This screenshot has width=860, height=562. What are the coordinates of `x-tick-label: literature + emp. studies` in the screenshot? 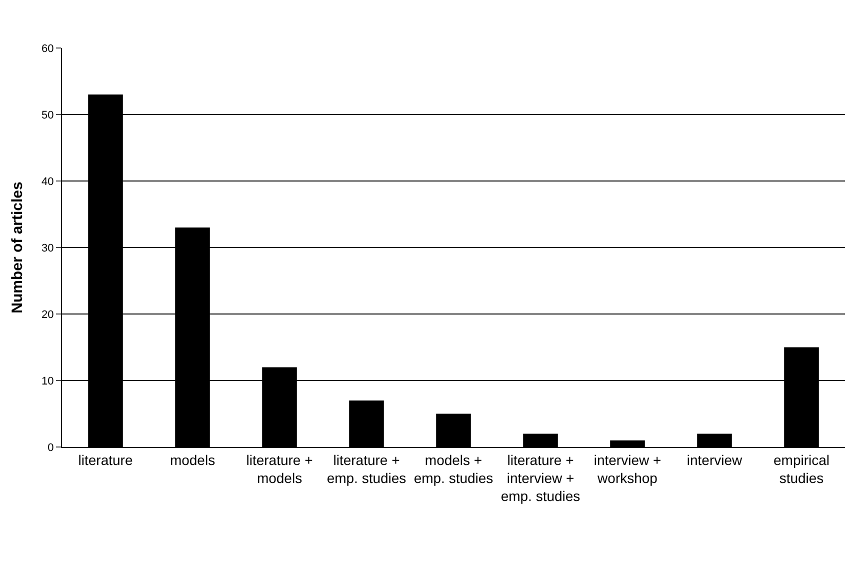 It's located at (366, 469).